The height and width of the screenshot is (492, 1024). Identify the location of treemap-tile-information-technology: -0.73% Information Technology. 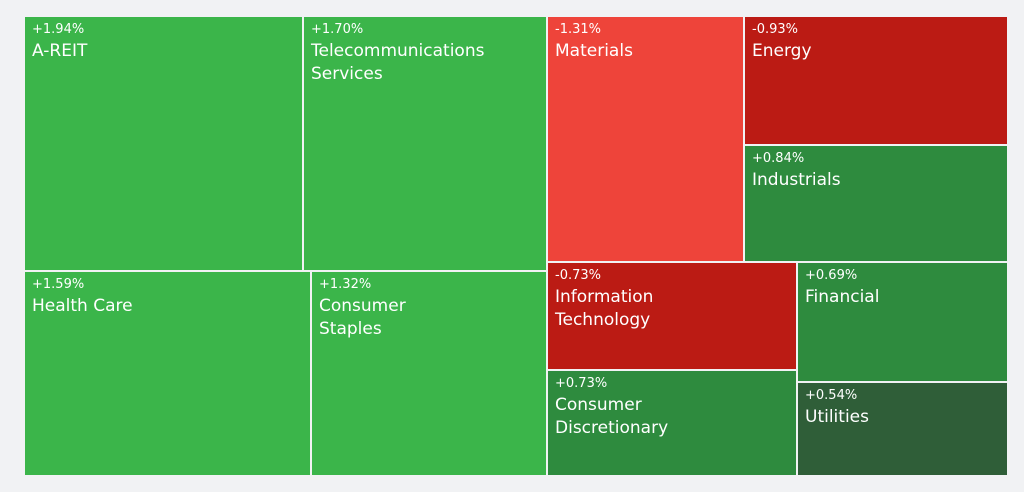
(672, 316).